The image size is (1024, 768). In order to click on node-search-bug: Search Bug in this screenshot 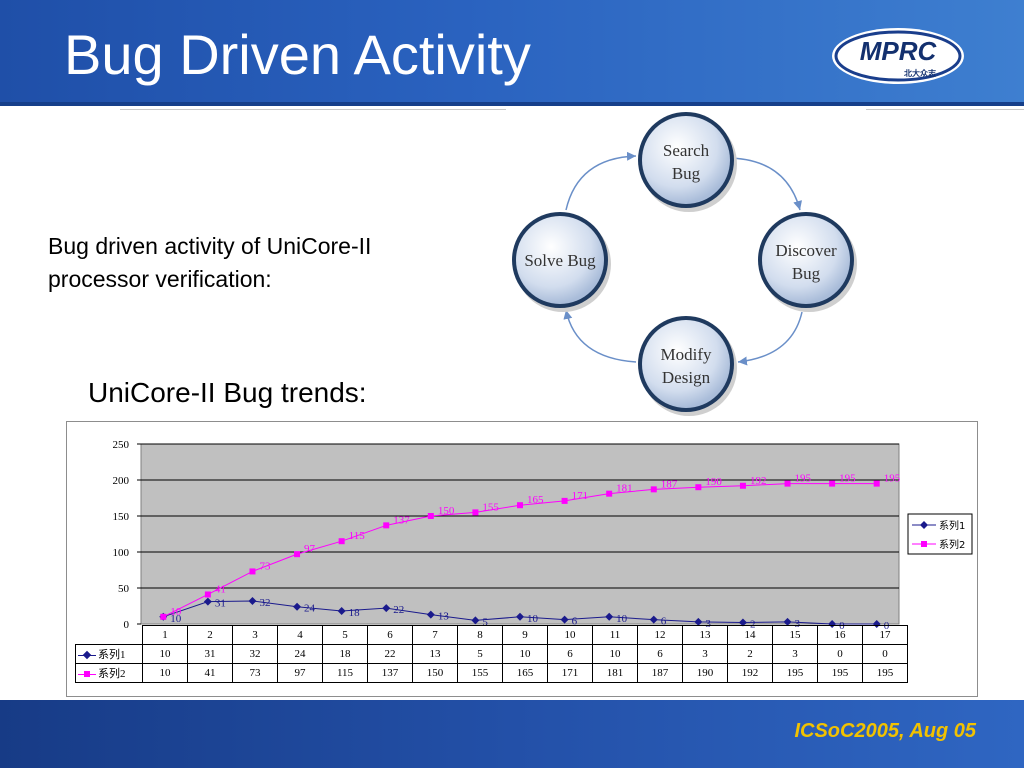, I will do `click(687, 162)`.